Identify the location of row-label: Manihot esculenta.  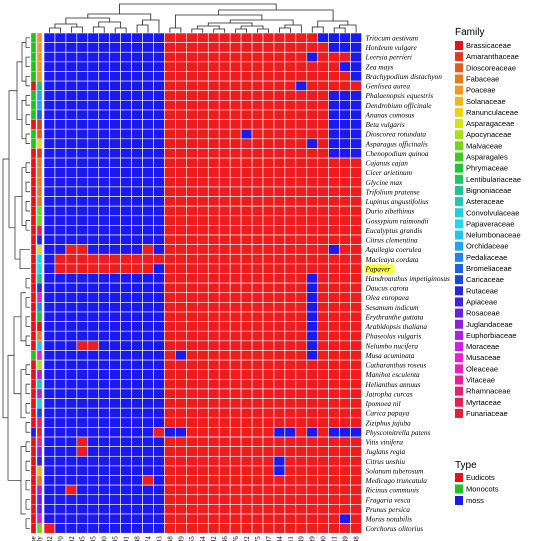
(392, 374).